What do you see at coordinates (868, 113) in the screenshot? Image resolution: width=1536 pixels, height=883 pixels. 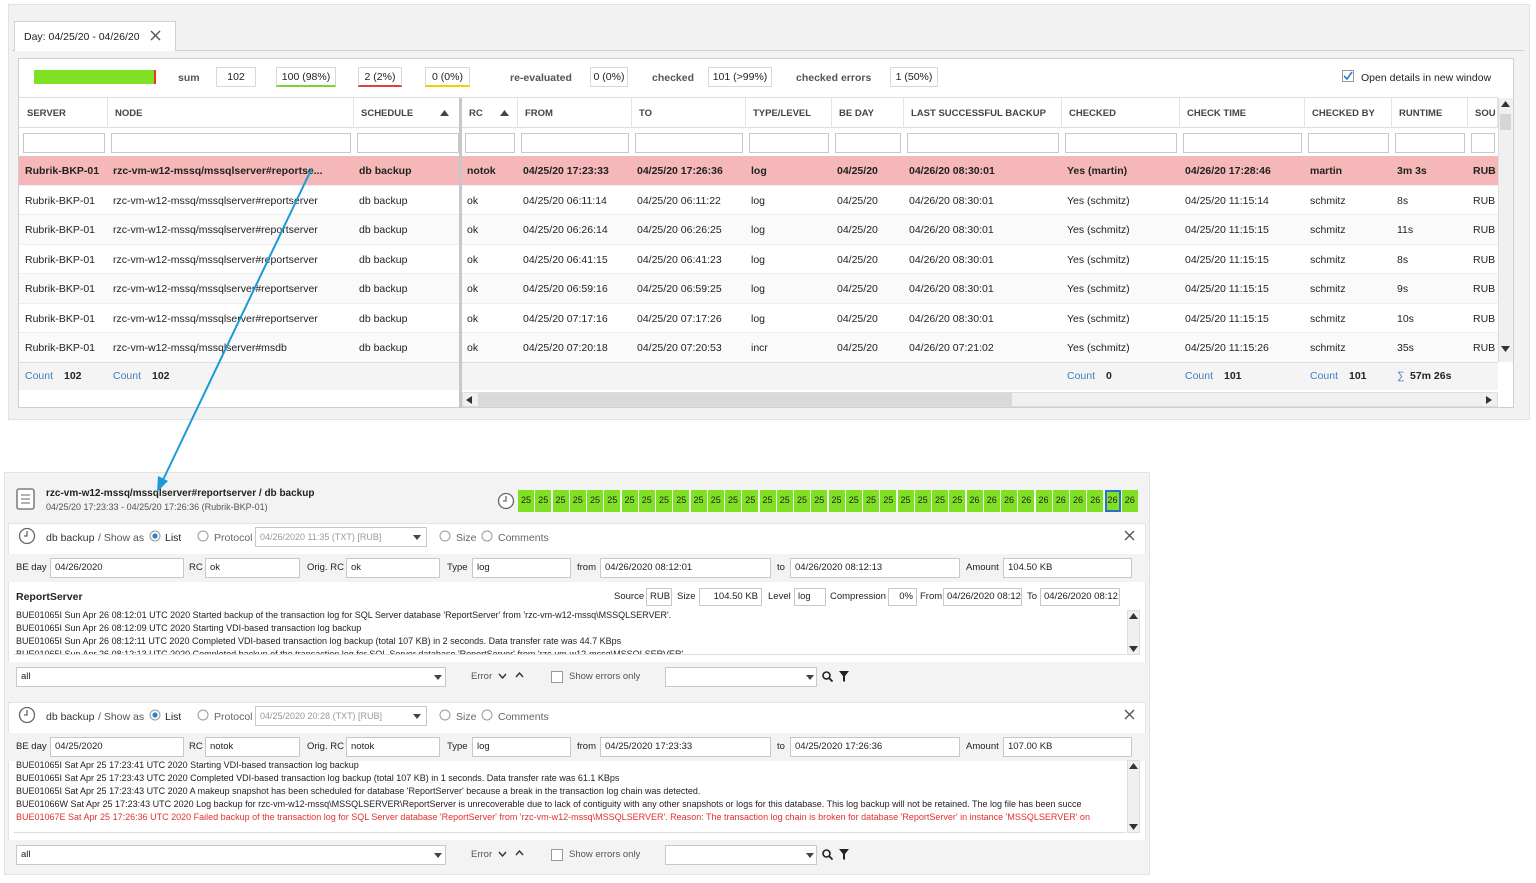 I see `column-header: BE DAY` at bounding box center [868, 113].